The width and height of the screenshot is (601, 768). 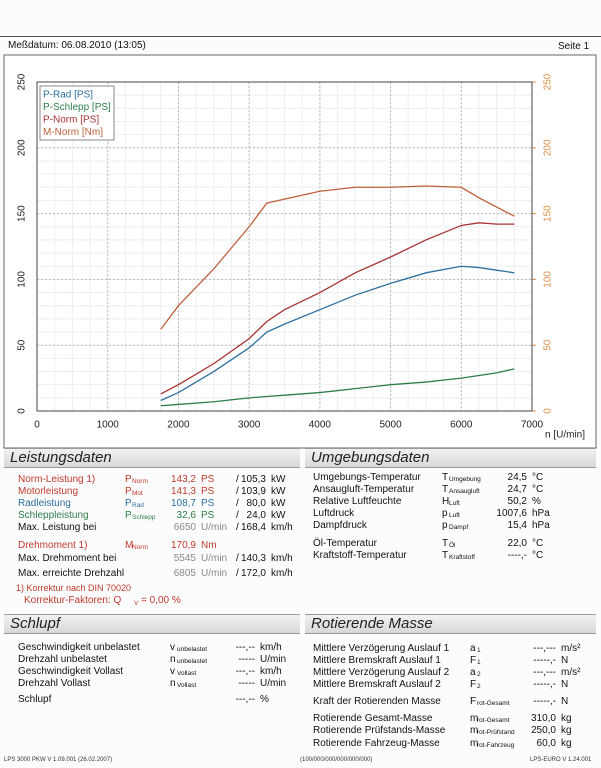 I want to click on subscript: Öl, so click(x=452, y=545).